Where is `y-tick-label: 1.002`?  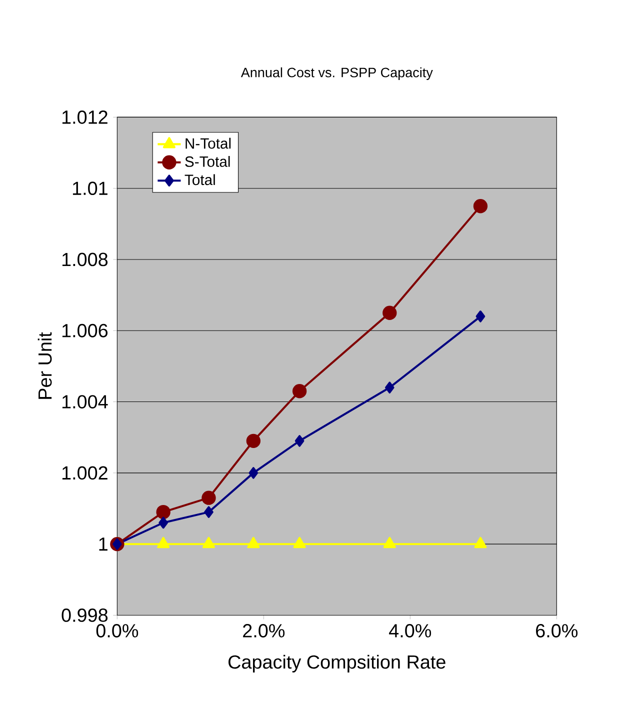
y-tick-label: 1.002 is located at coordinates (85, 473).